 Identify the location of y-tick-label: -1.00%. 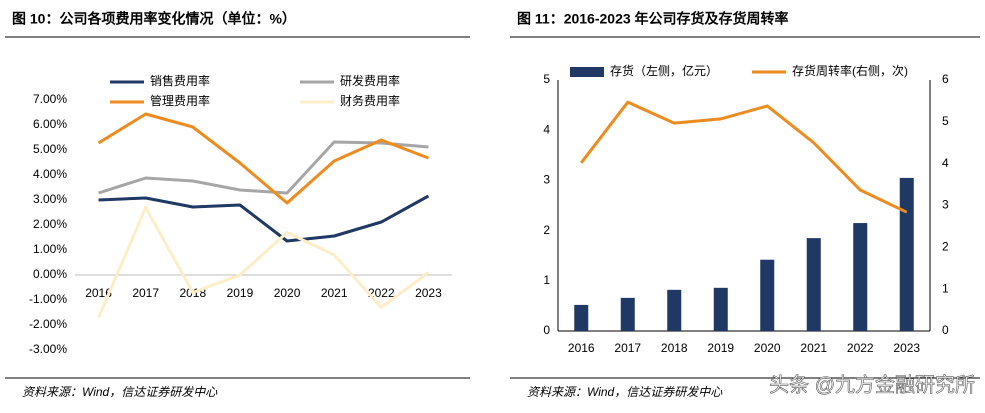
(48, 299).